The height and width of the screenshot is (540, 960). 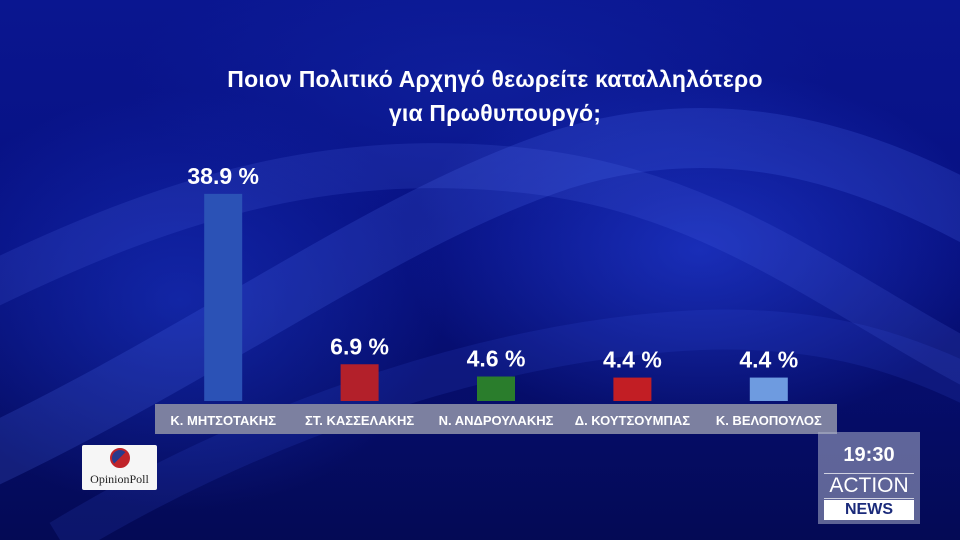 I want to click on chart-title-line-2: για Πρωθυπουργό;, so click(x=495, y=113).